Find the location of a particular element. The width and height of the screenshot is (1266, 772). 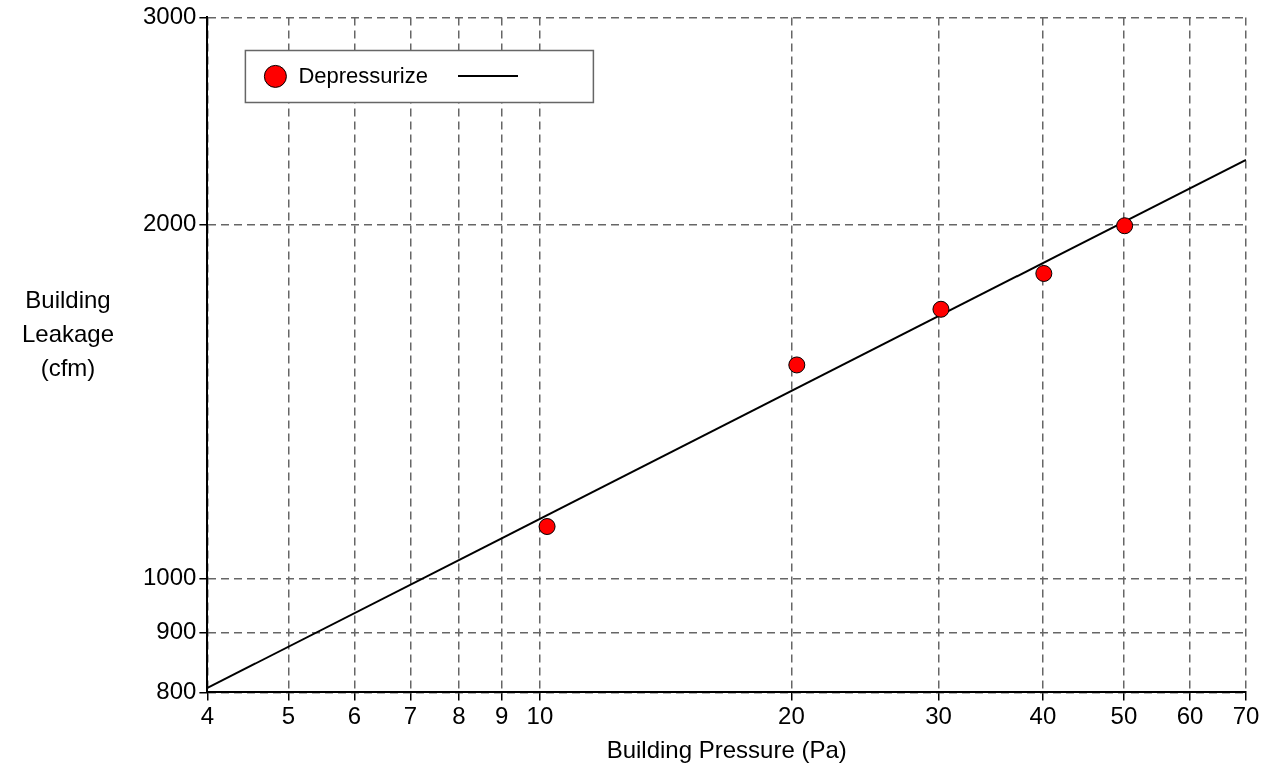

x-tick-label: 6 is located at coordinates (354, 716).